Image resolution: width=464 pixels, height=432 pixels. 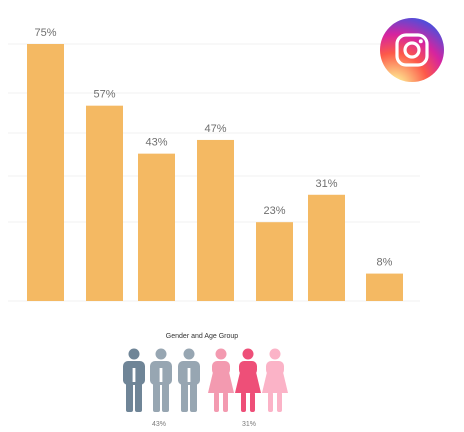 What do you see at coordinates (215, 129) in the screenshot?
I see `bar-value-label: 47%` at bounding box center [215, 129].